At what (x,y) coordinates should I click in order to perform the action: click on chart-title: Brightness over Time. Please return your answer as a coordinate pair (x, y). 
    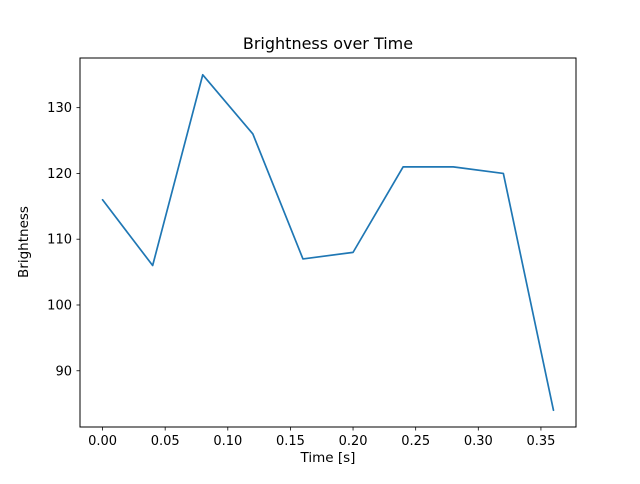
    Looking at the image, I should click on (328, 43).